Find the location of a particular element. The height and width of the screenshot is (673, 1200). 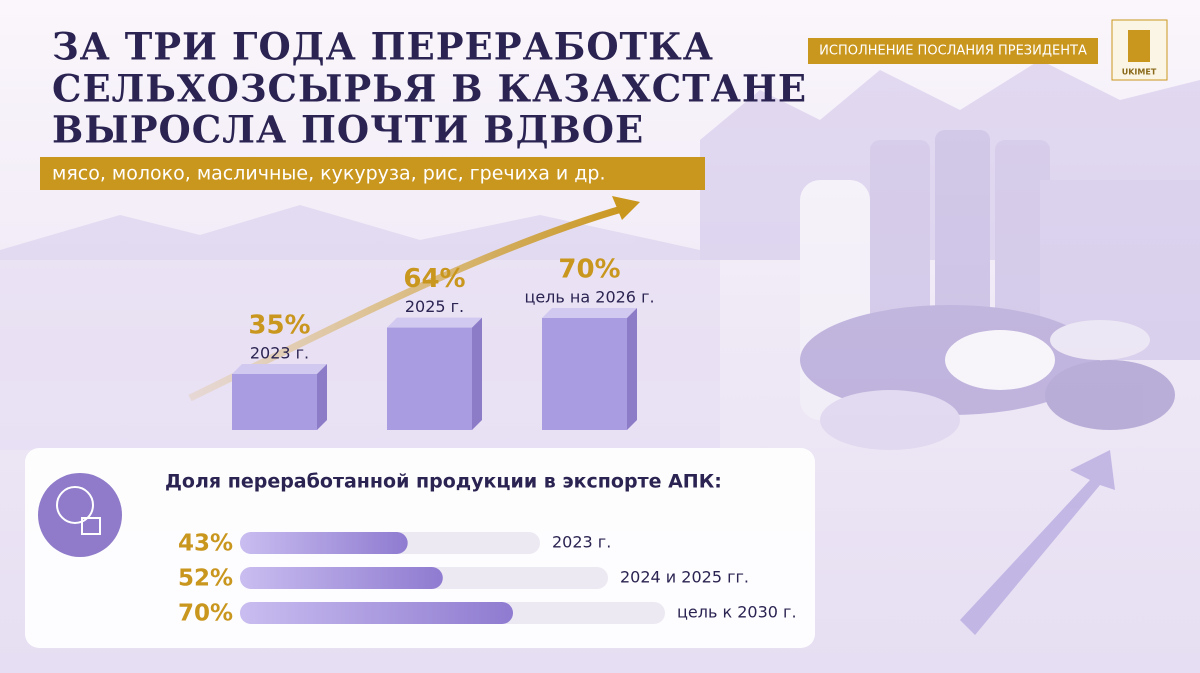

value-label: 64% is located at coordinates (434, 279).